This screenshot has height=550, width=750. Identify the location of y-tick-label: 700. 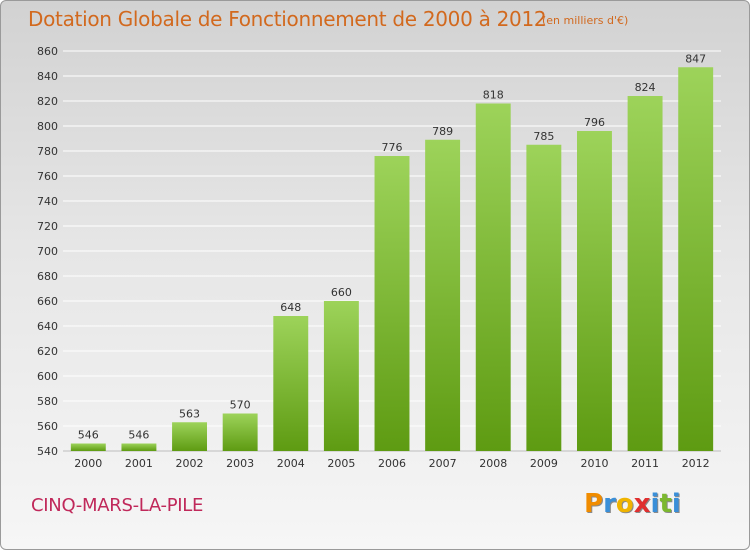
(47, 251).